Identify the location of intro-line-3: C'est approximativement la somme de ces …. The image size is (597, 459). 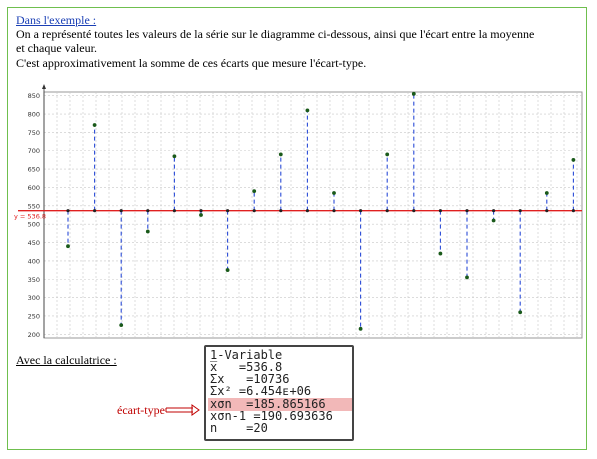
(191, 63).